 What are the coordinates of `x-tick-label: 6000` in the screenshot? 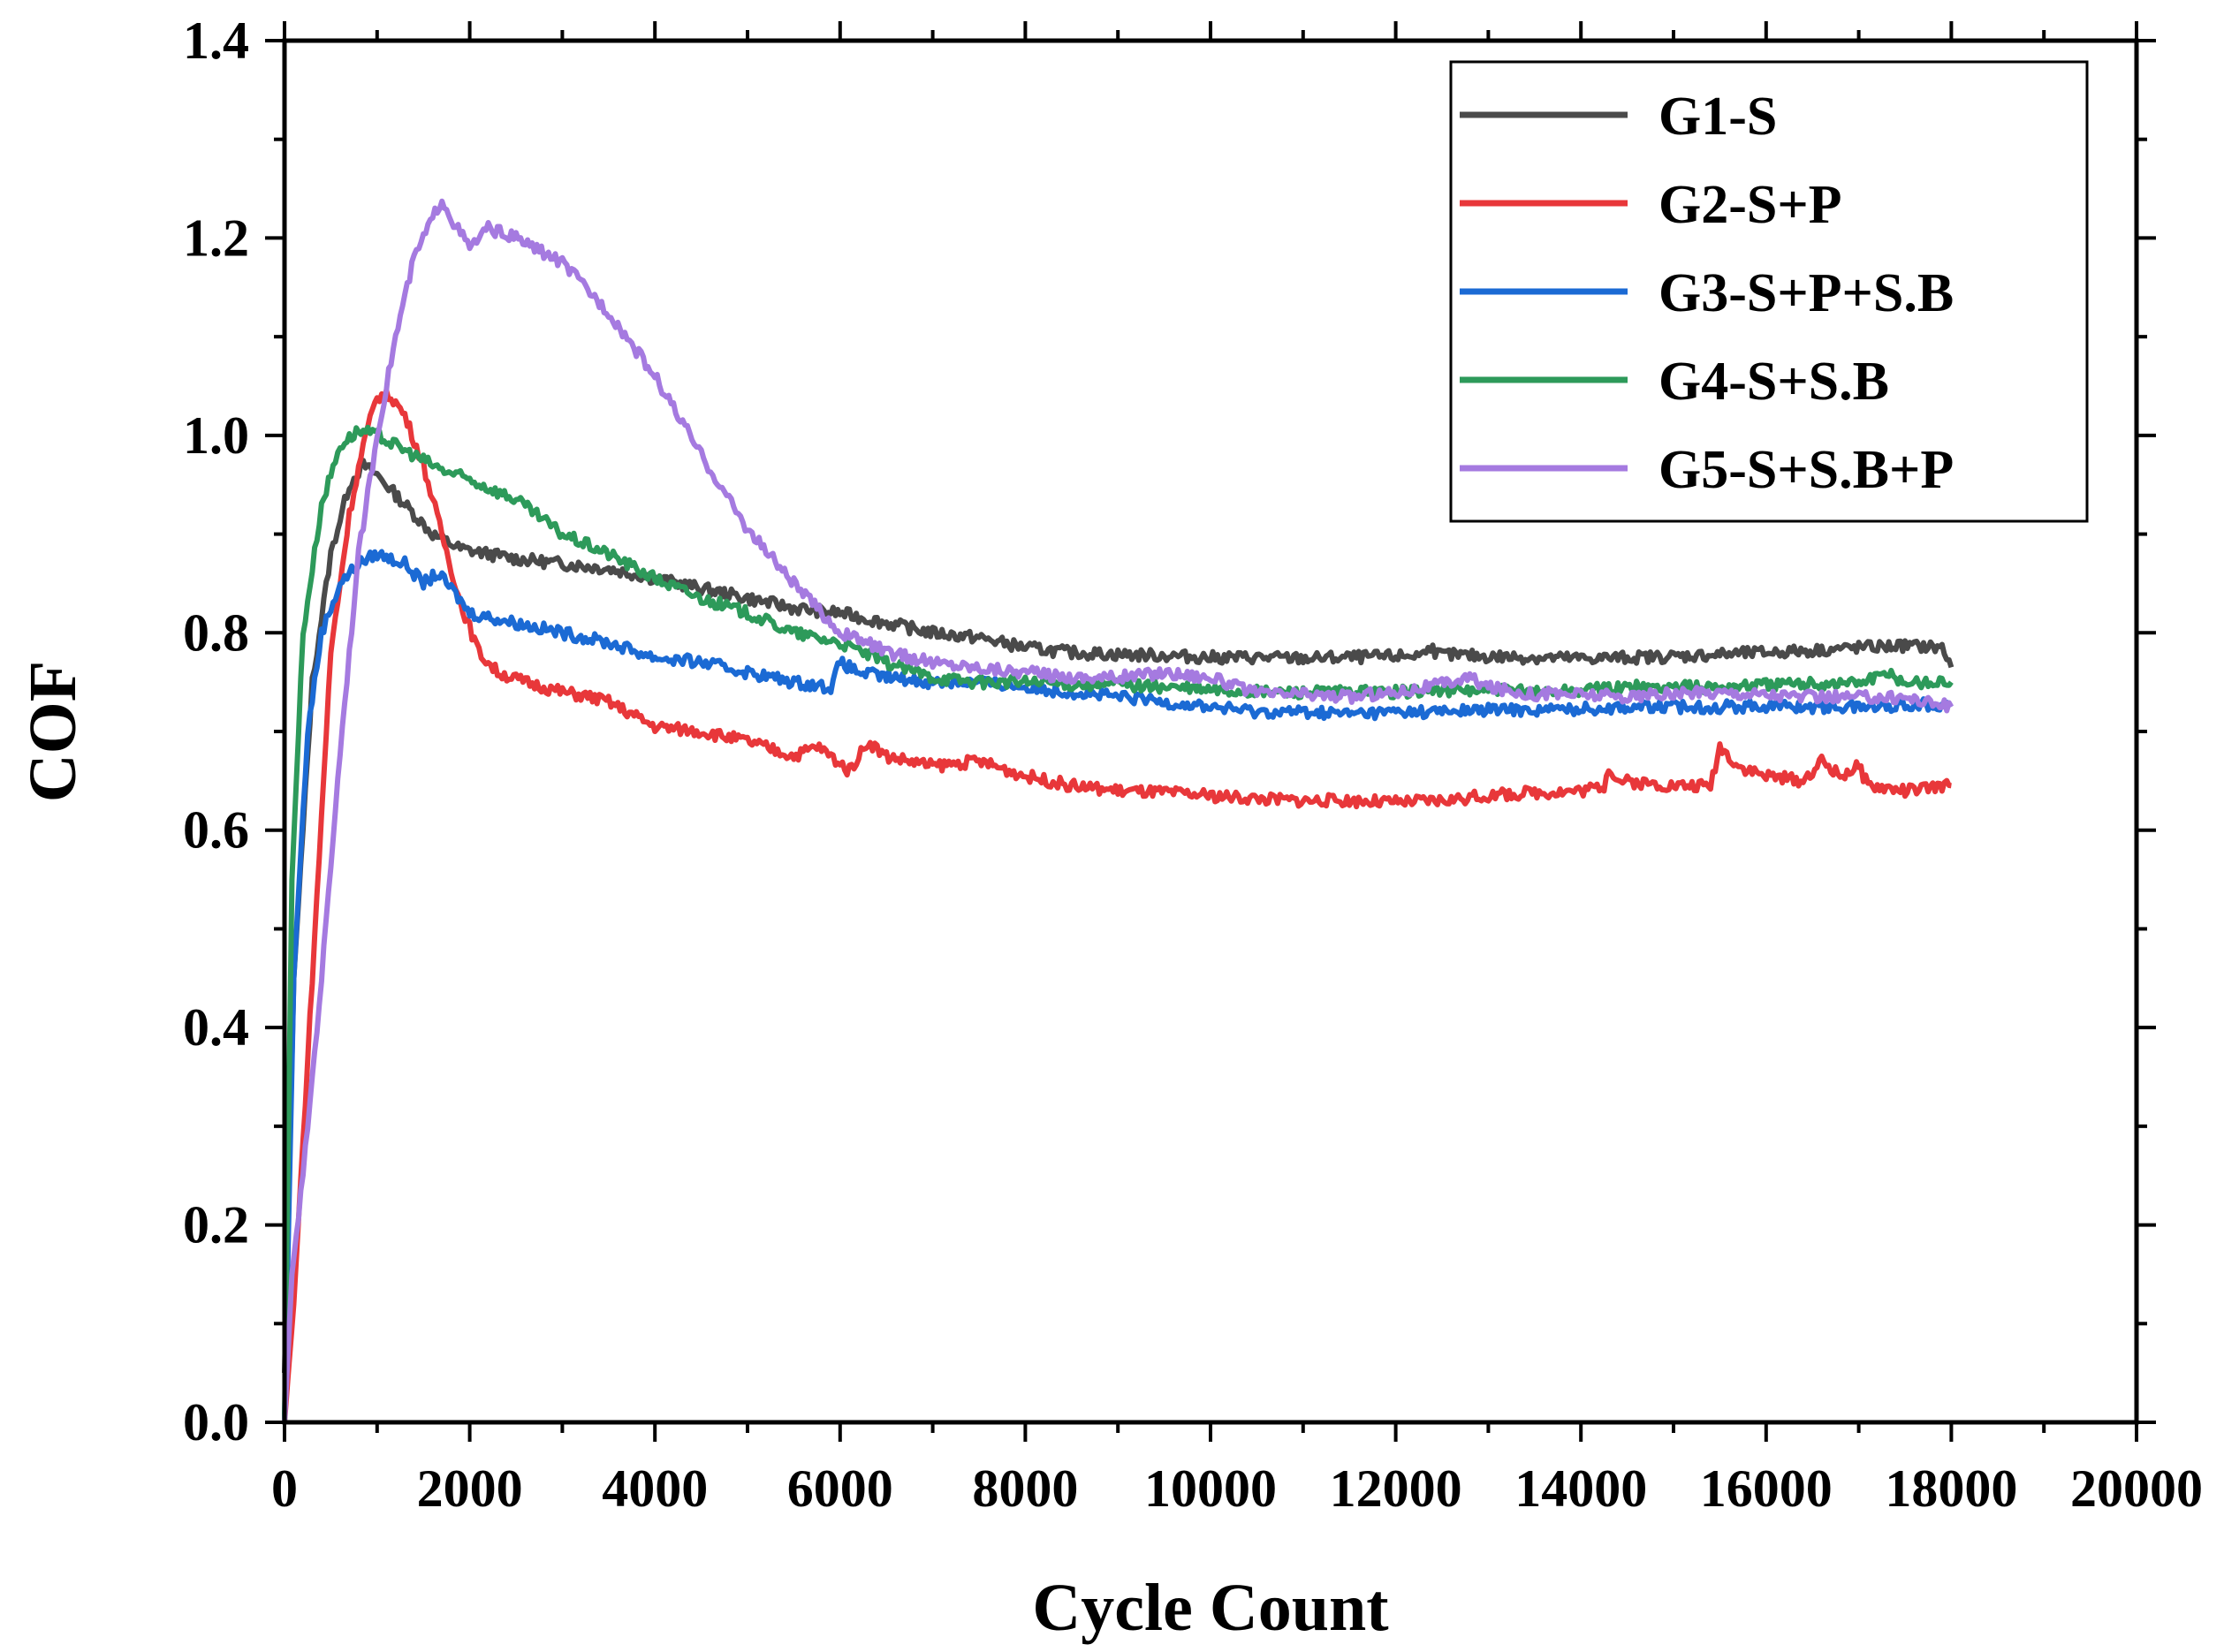 It's located at (840, 1488).